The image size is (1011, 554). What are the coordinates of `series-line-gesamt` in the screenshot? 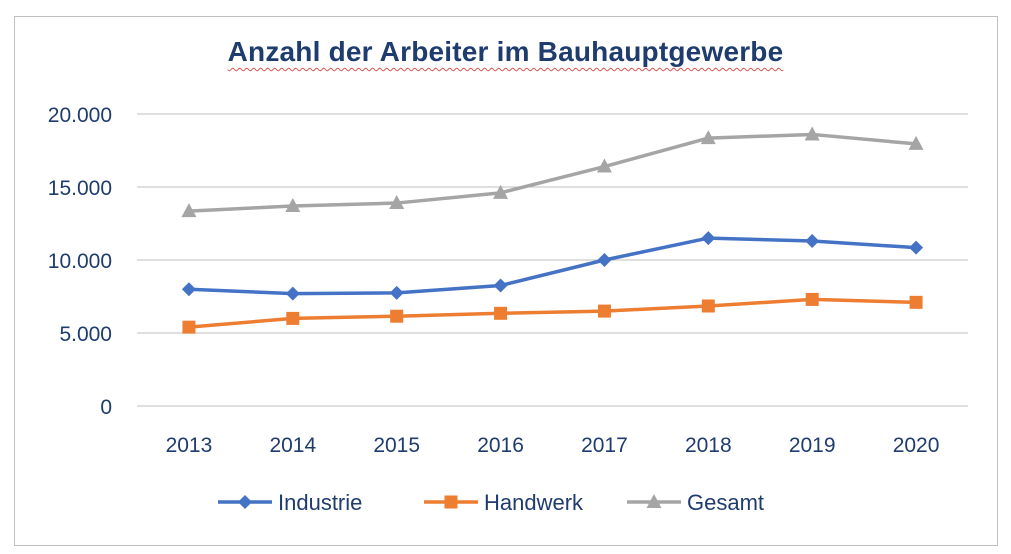 It's located at (552, 172).